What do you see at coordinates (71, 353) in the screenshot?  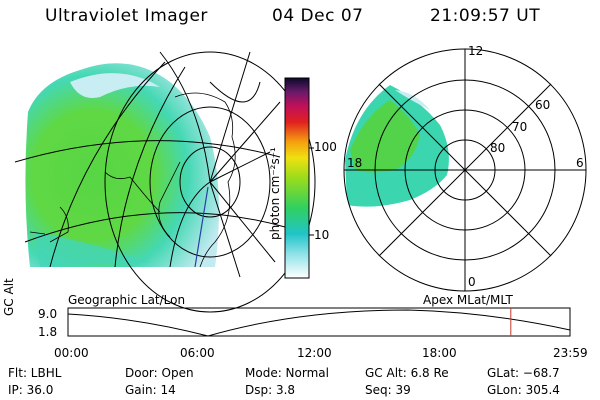 I see `xtick-0000: 00:00` at bounding box center [71, 353].